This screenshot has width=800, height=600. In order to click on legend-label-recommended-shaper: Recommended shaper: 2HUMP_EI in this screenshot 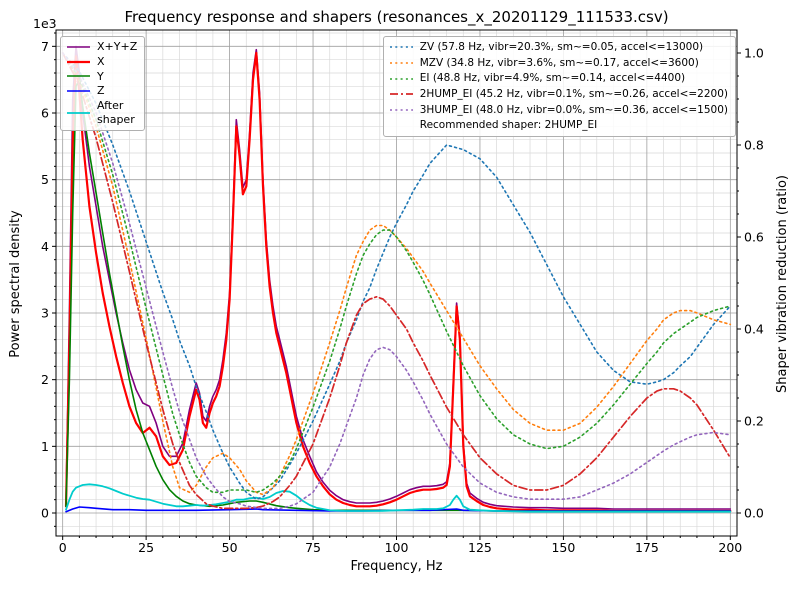, I will do `click(508, 125)`.